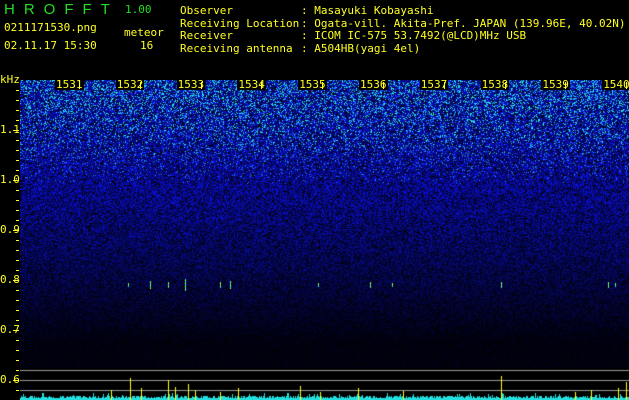 This screenshot has width=629, height=400. I want to click on time-label: 1534, so click(251, 84).